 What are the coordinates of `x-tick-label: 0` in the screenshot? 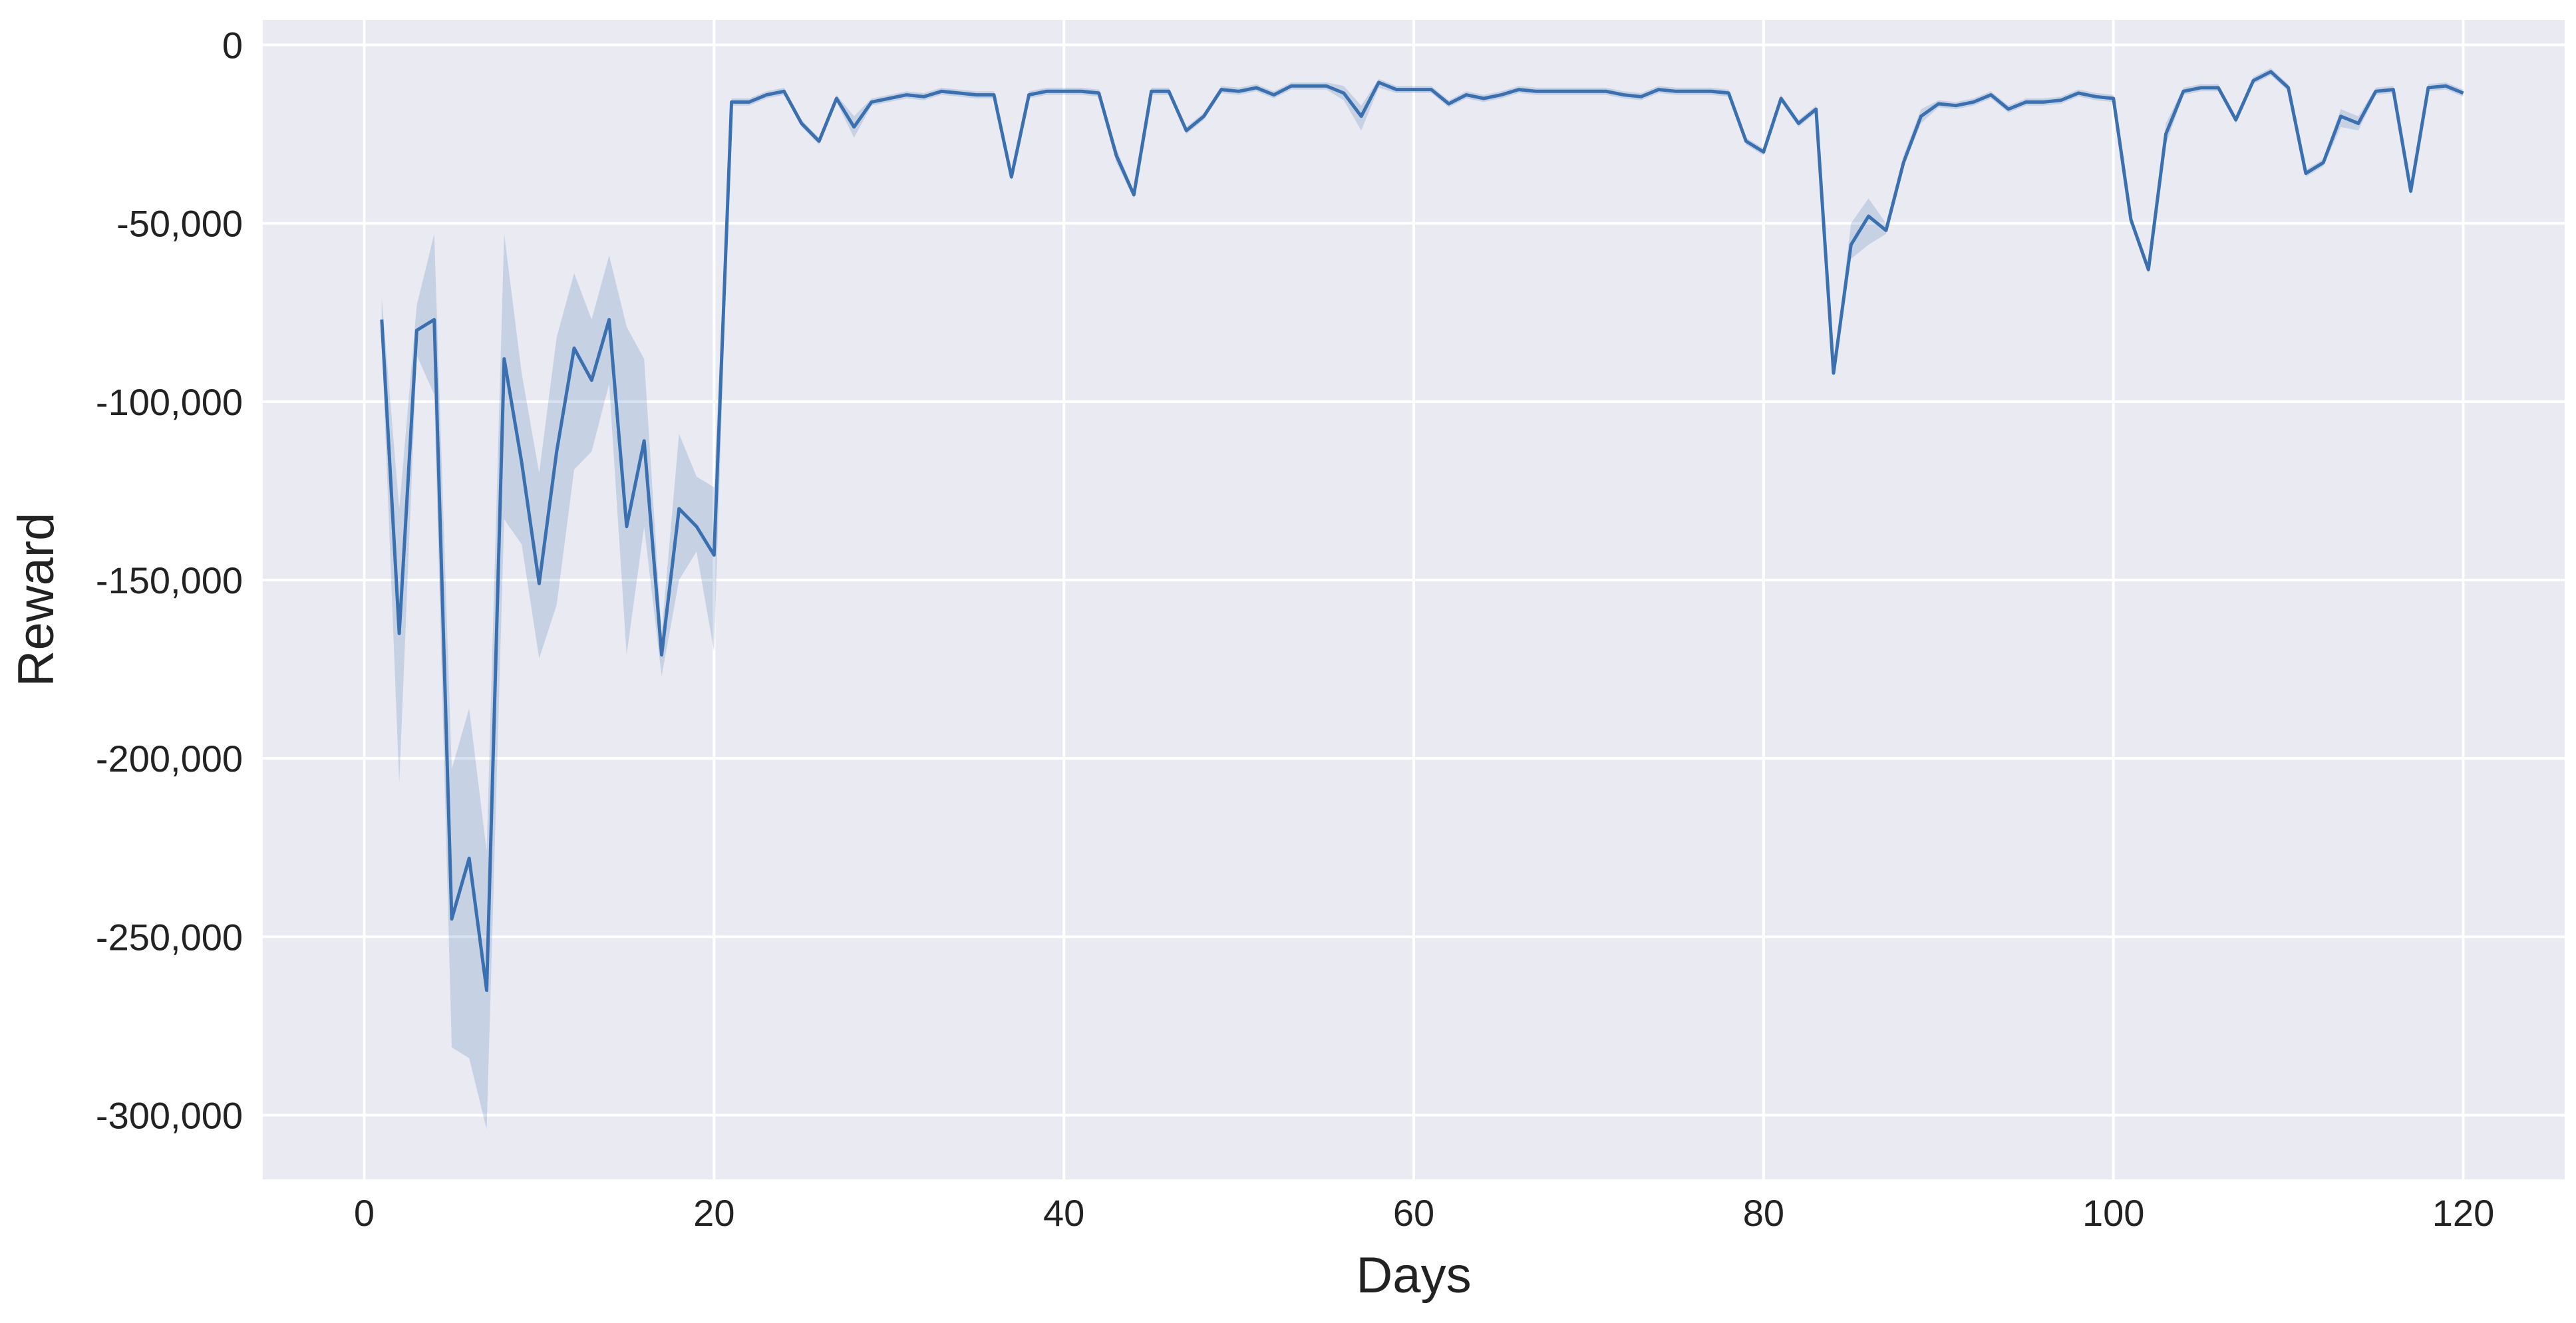 It's located at (364, 1213).